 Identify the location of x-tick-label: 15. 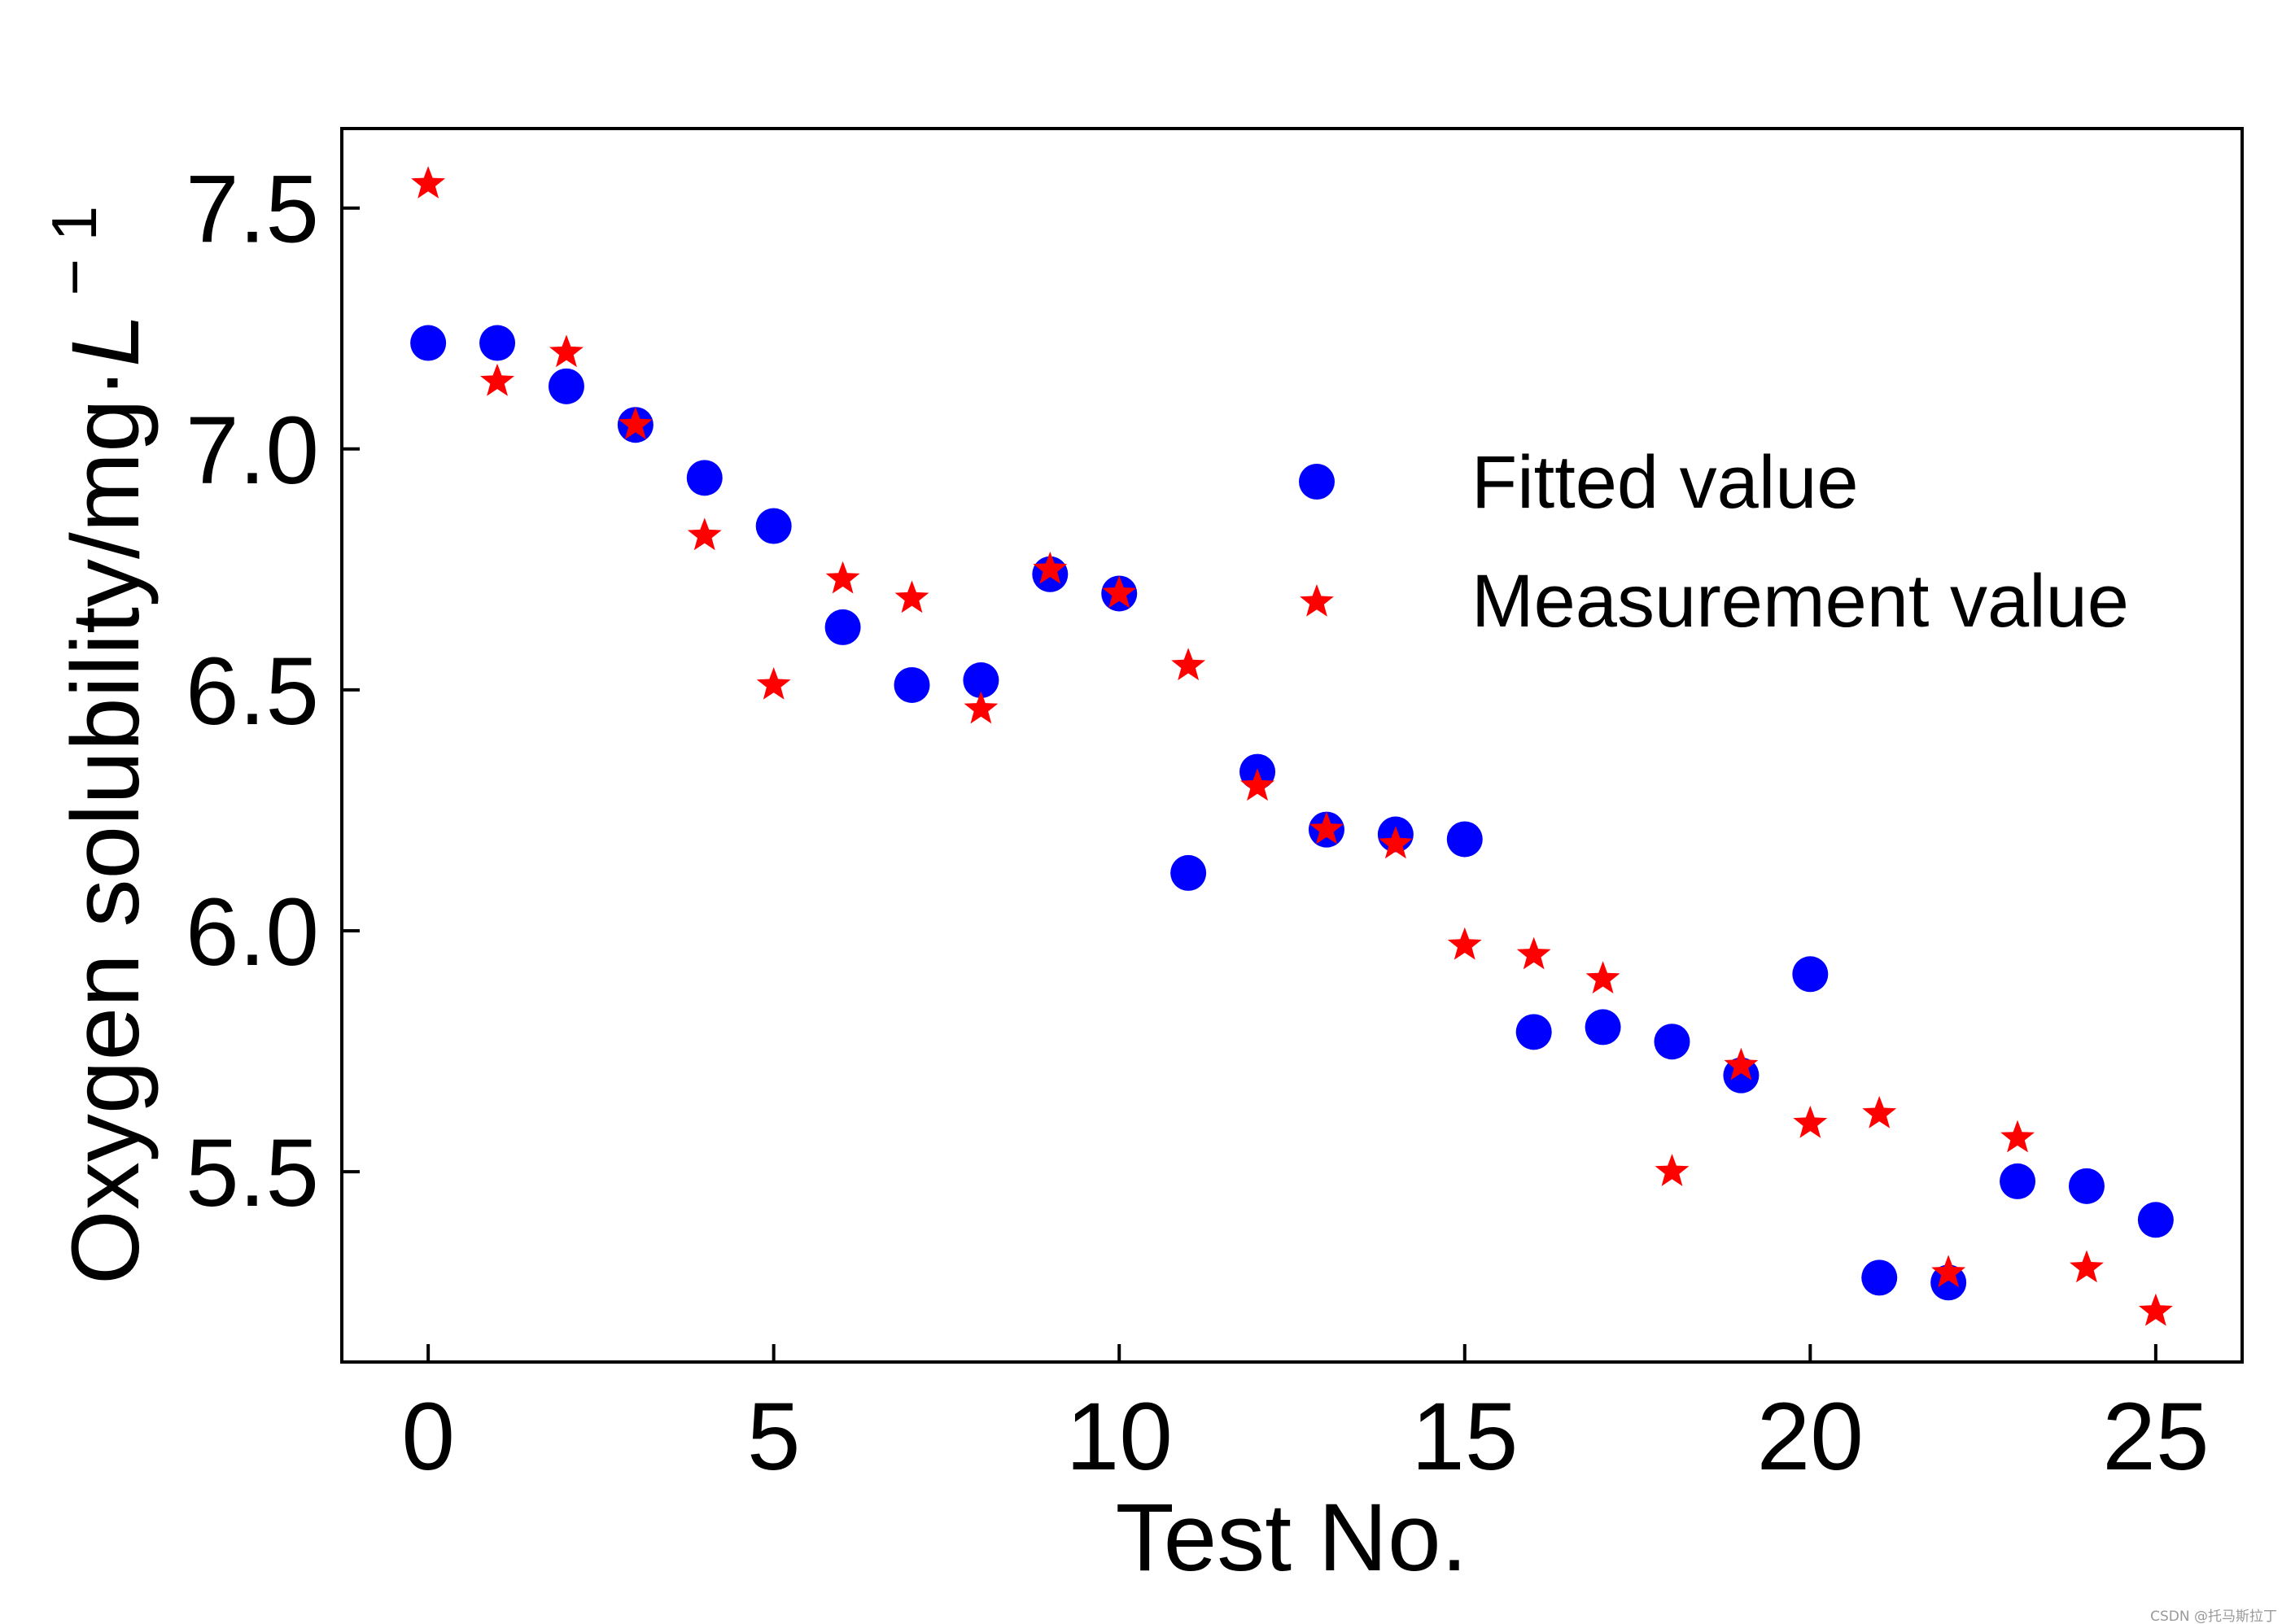
(1465, 1437).